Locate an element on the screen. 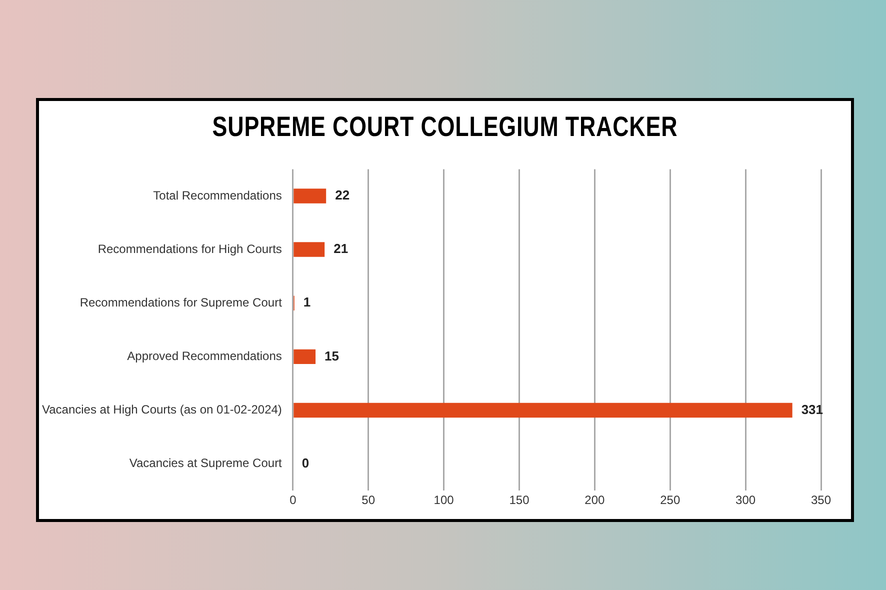  x-tick-label: 350 is located at coordinates (821, 500).